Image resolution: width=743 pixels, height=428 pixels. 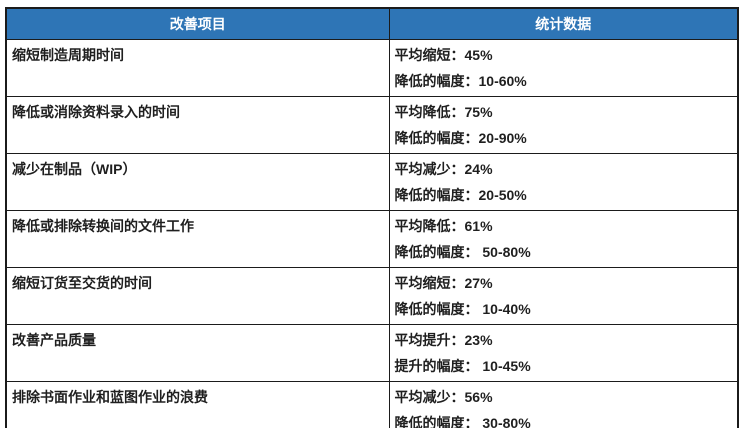 What do you see at coordinates (563, 23) in the screenshot?
I see `column-header-statistics: 统计数据` at bounding box center [563, 23].